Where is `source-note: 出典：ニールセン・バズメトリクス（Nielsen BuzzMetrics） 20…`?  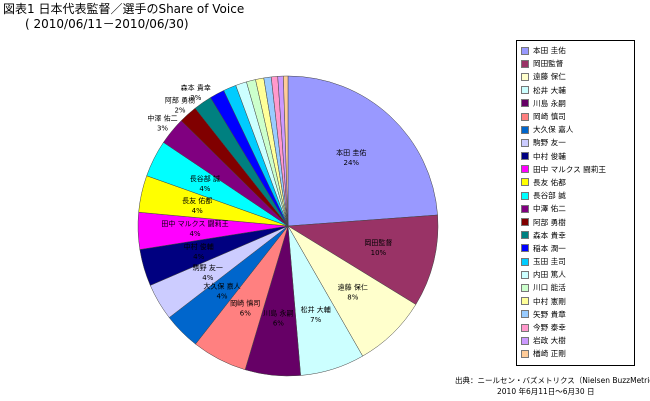 source-note: 出典：ニールセン・バズメトリクス（Nielsen BuzzMetrics） 20… is located at coordinates (552, 386).